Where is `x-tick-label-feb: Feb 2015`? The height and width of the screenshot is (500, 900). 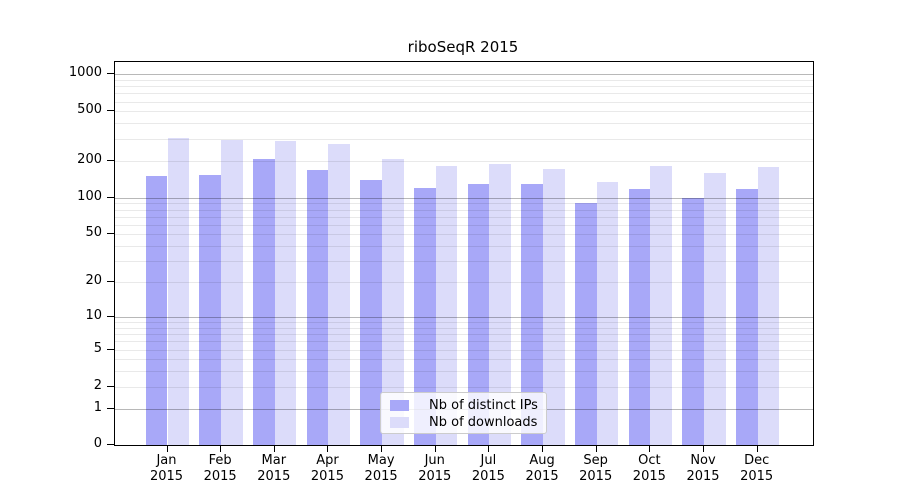 x-tick-label-feb: Feb 2015 is located at coordinates (220, 468).